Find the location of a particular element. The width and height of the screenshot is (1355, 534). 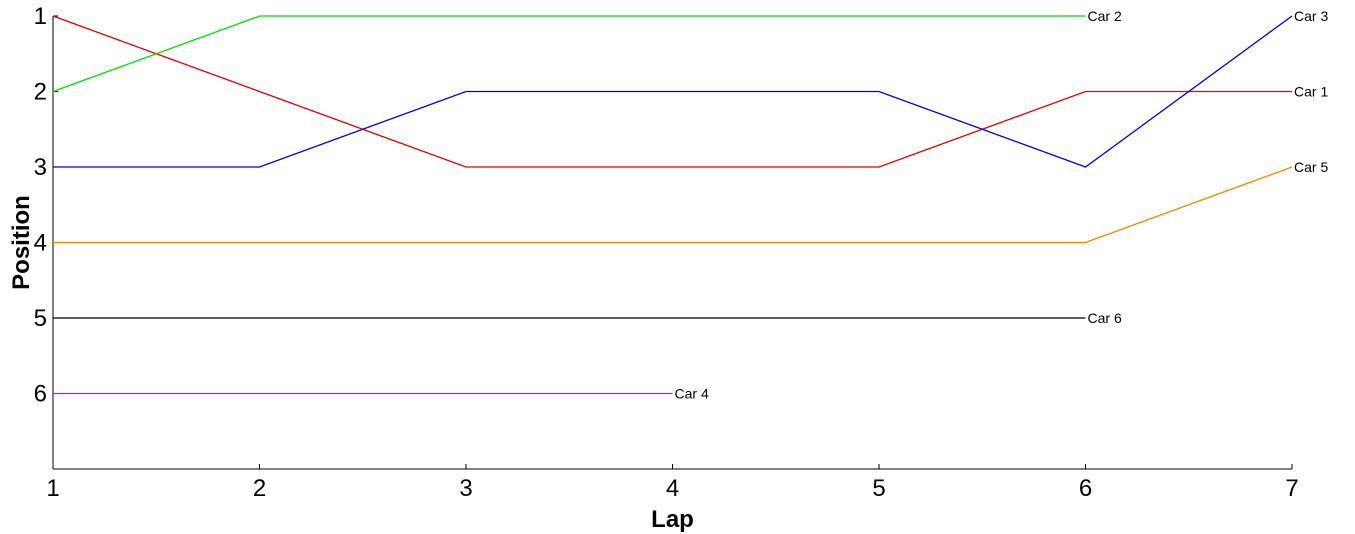

x-tick-label: 3 is located at coordinates (465, 488).